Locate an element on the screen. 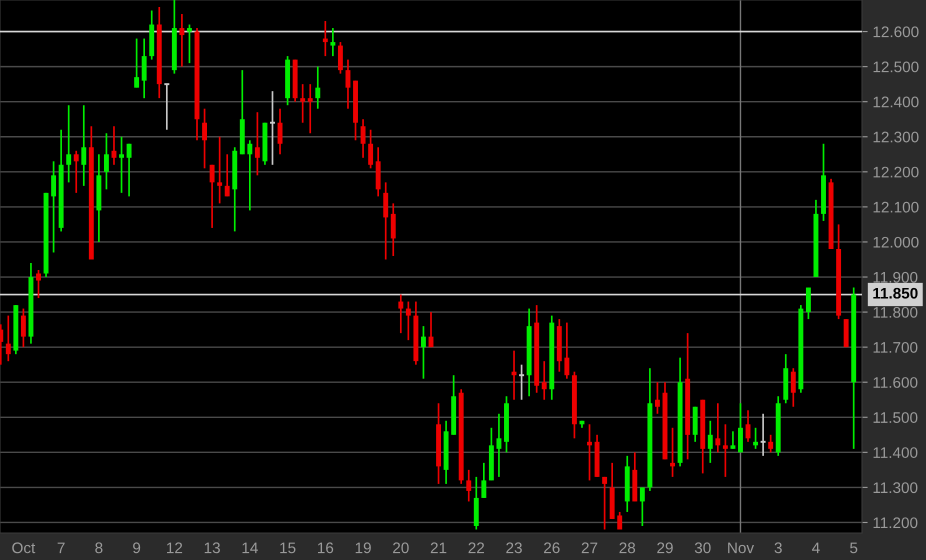  y-tick-label: 11.300 is located at coordinates (896, 488).